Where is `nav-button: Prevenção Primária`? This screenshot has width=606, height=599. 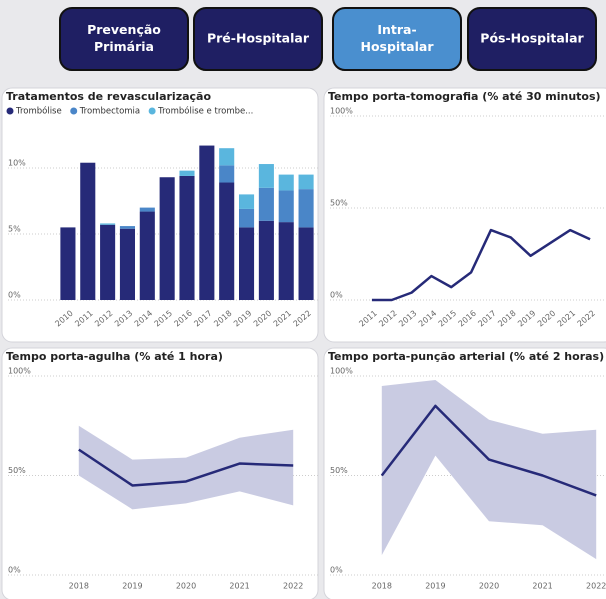
nav-button: Prevenção Primária is located at coordinates (124, 39).